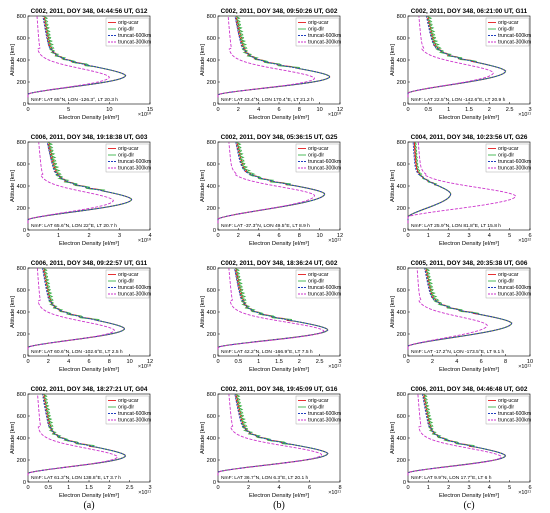 The width and height of the screenshot is (550, 513). I want to click on panel-title: C002, 2011, DOY 348, 04:44:56 UT, G12, so click(89, 11).